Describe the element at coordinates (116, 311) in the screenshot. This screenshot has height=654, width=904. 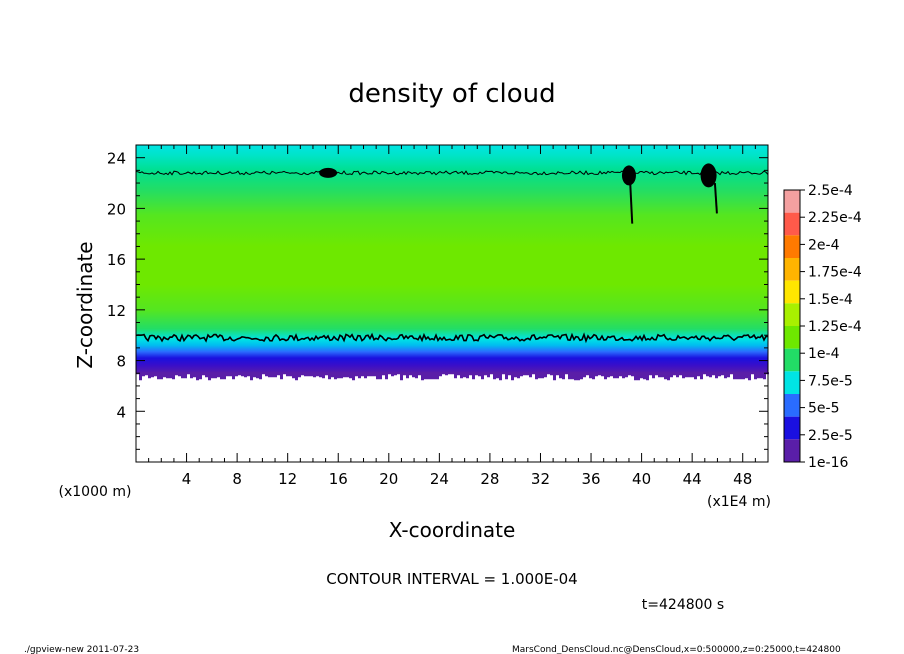
I see `y-tick-label: 12` at that location.